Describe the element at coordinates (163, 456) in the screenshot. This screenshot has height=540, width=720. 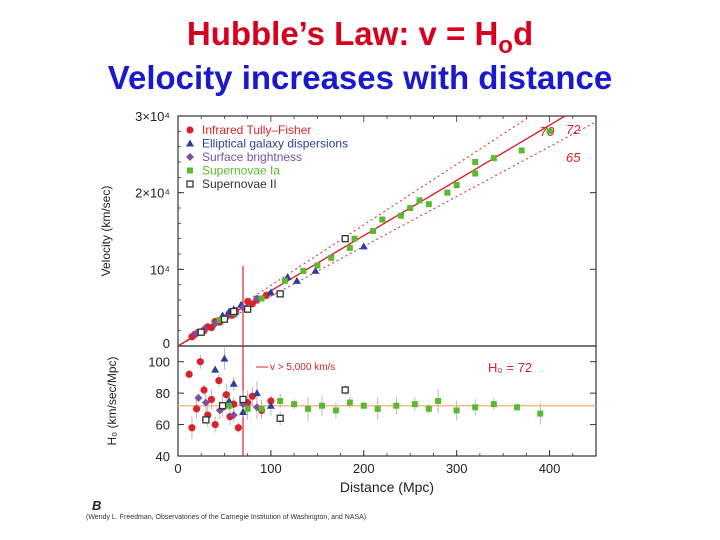
I see `bottom-y-tick-label: 40` at that location.